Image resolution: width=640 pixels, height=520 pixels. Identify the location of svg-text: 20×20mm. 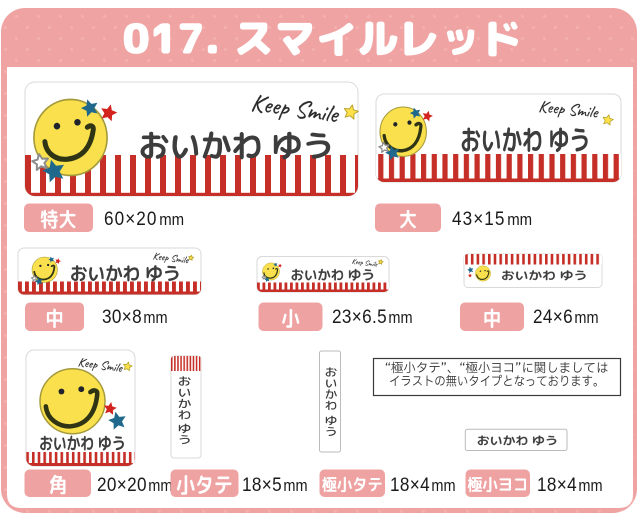
(134, 484).